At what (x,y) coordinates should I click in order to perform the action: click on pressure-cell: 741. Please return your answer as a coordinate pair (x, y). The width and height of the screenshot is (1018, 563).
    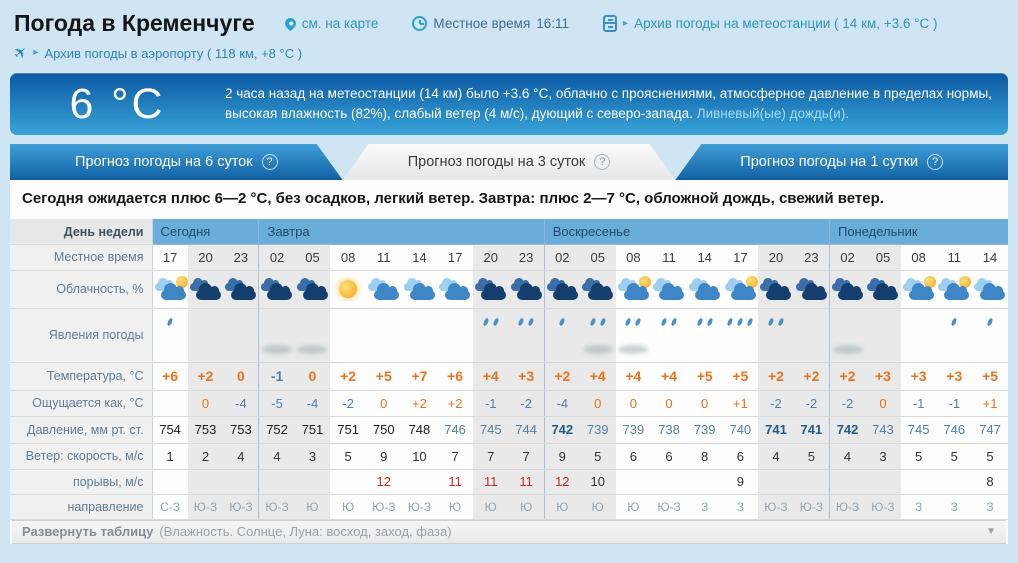
    Looking at the image, I should click on (776, 430).